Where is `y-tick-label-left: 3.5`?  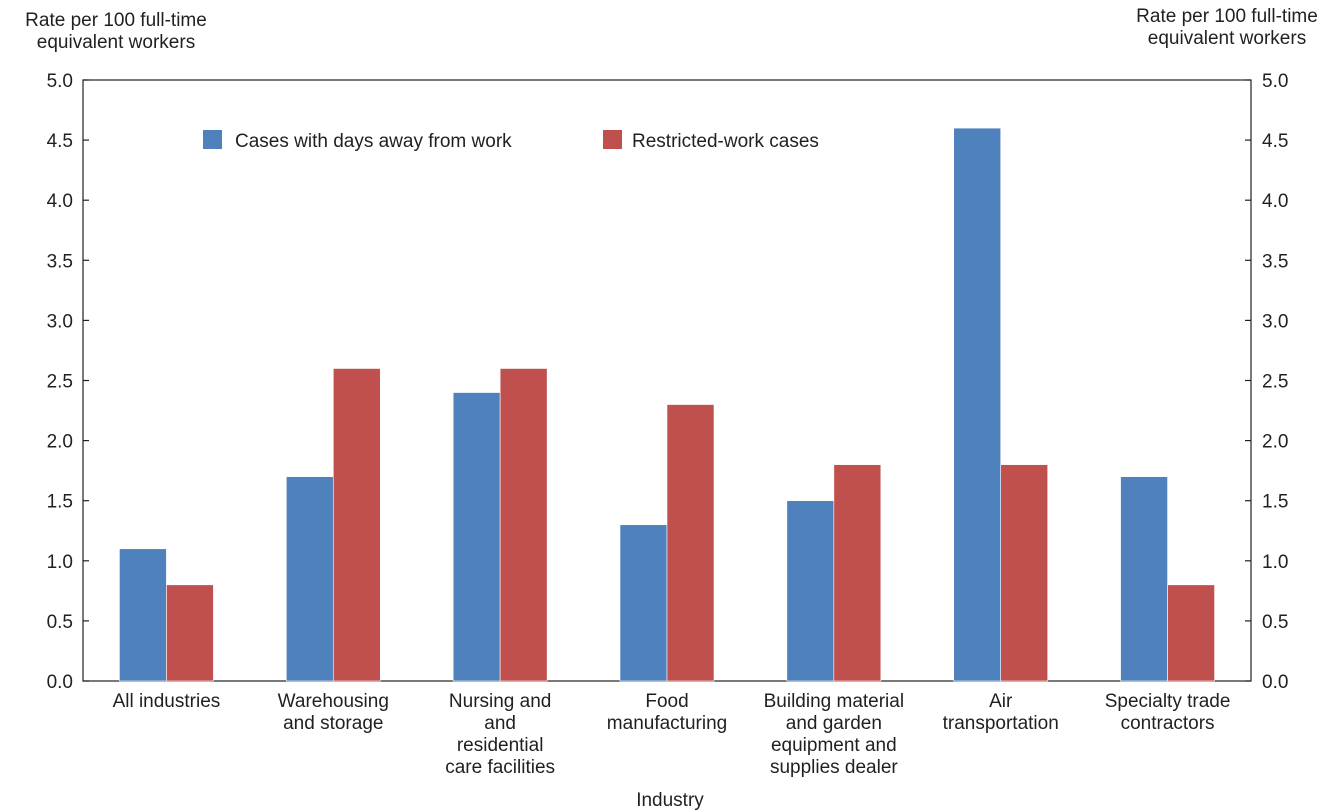 y-tick-label-left: 3.5 is located at coordinates (60, 261).